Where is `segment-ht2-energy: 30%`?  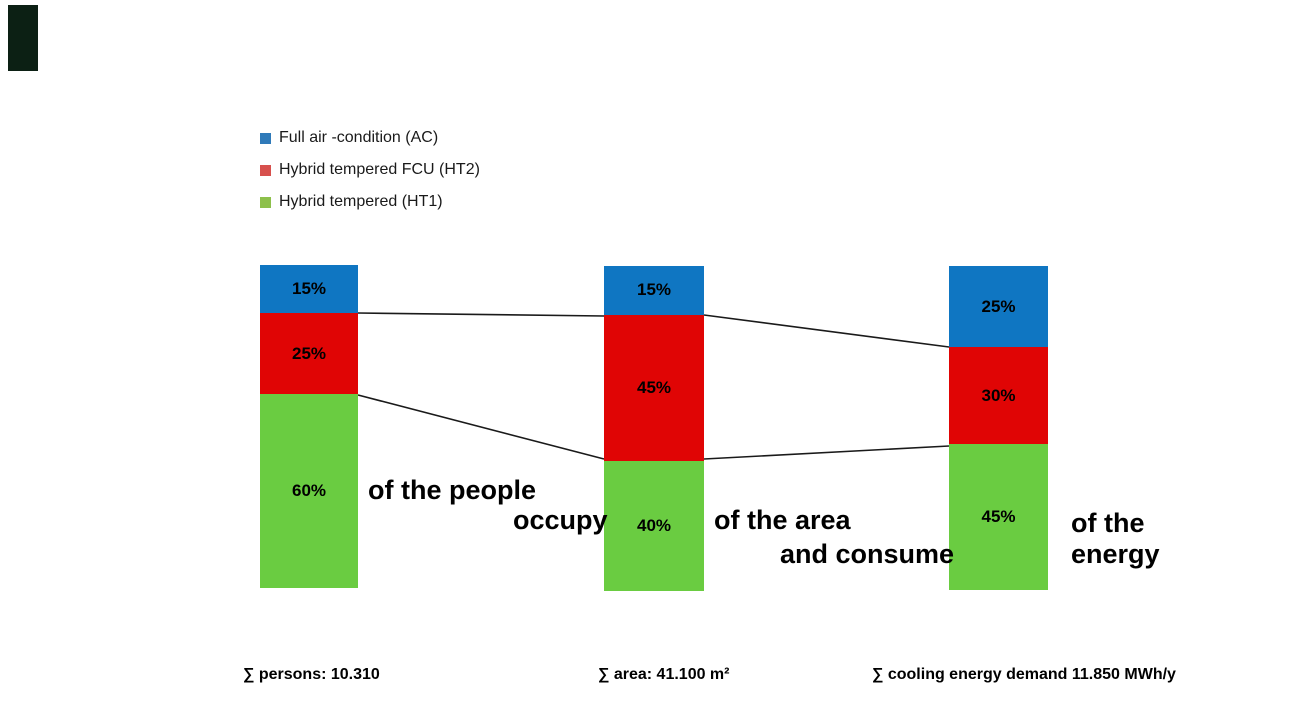
segment-ht2-energy: 30% is located at coordinates (998, 396).